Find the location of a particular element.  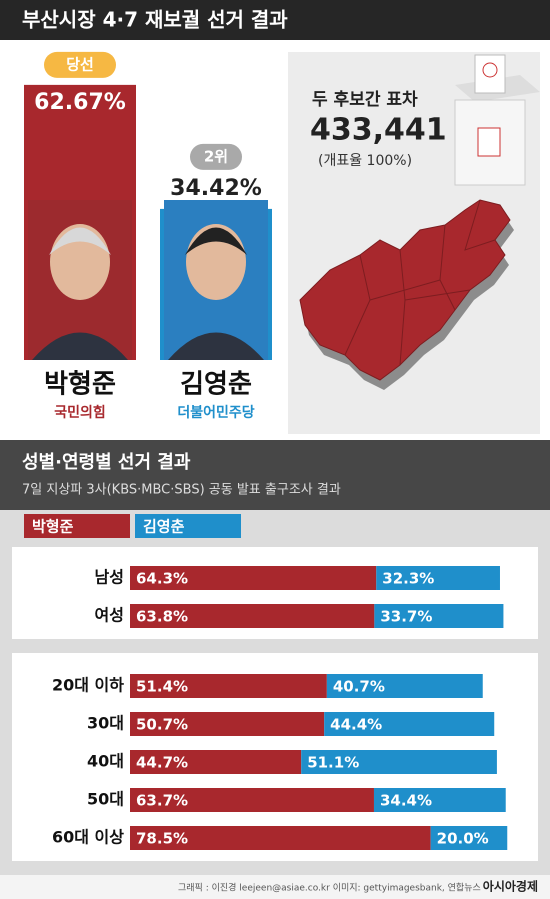

candidate-name: 박형준 is located at coordinates (80, 385).